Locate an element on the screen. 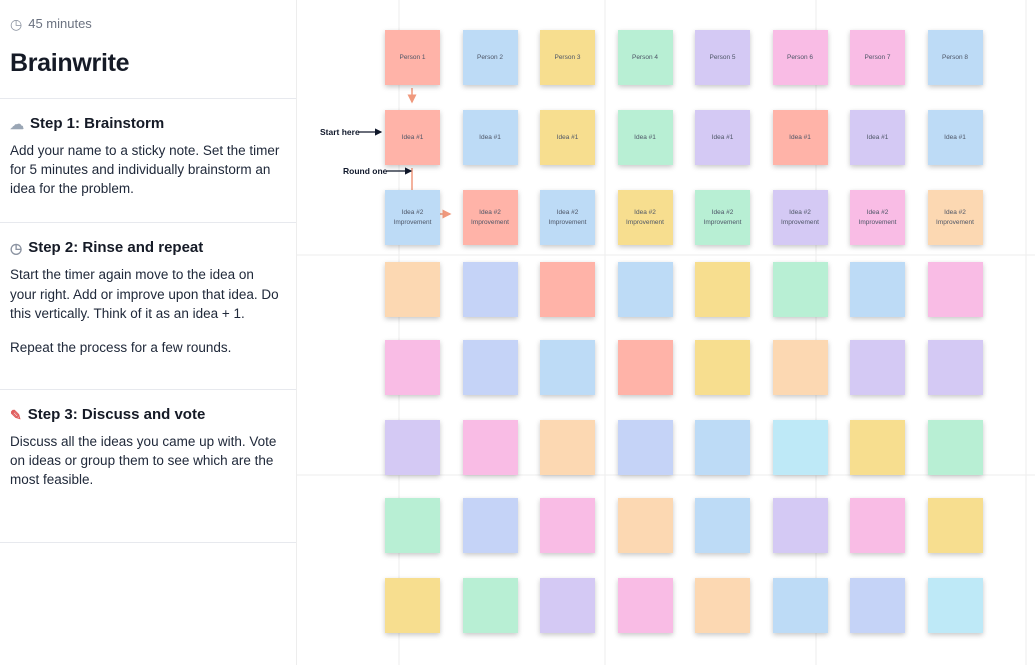  sticky-note: Person 1 is located at coordinates (412, 57).